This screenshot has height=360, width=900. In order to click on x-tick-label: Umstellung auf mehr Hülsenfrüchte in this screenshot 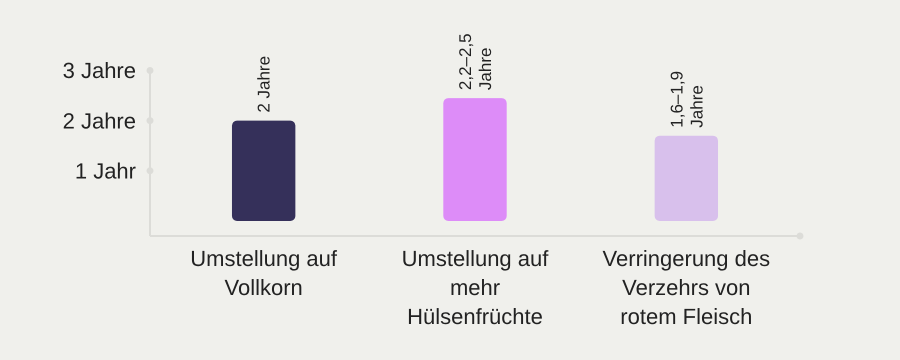, I will do `click(476, 287)`.